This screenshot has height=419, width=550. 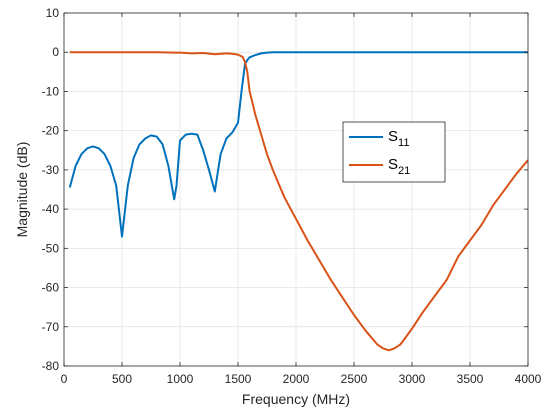 What do you see at coordinates (122, 379) in the screenshot?
I see `x-tick-label: 500` at bounding box center [122, 379].